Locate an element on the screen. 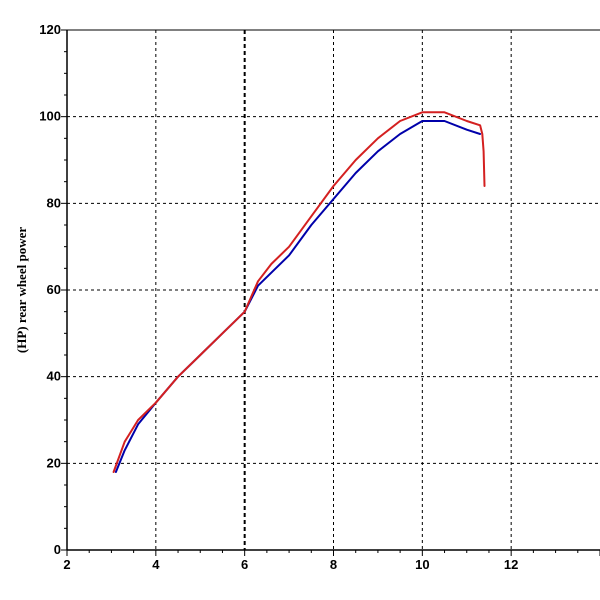  x-tick-label-10: 10 is located at coordinates (422, 564).